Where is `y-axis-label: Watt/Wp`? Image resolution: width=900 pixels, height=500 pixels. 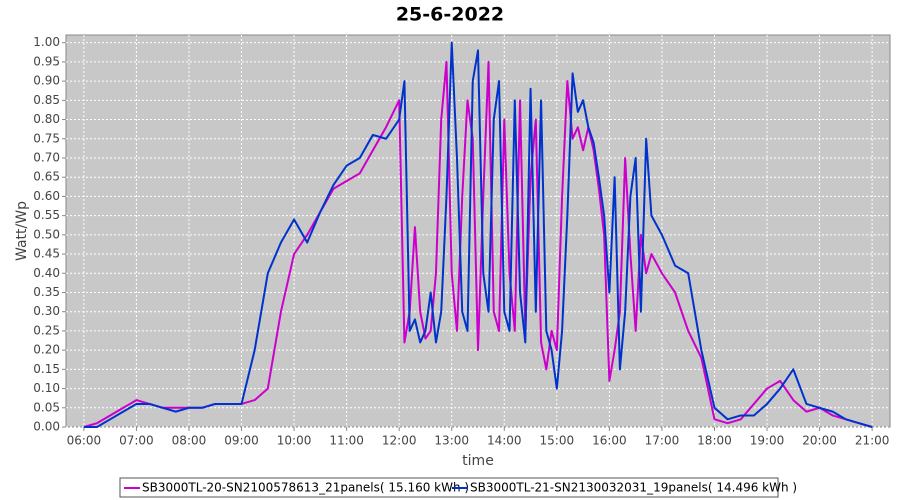
y-axis-label: Watt/Wp is located at coordinates (22, 231).